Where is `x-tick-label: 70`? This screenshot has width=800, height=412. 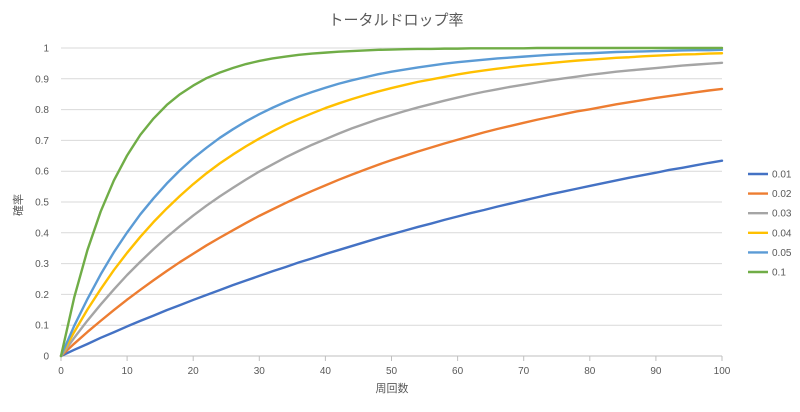 x-tick-label: 70 is located at coordinates (524, 371).